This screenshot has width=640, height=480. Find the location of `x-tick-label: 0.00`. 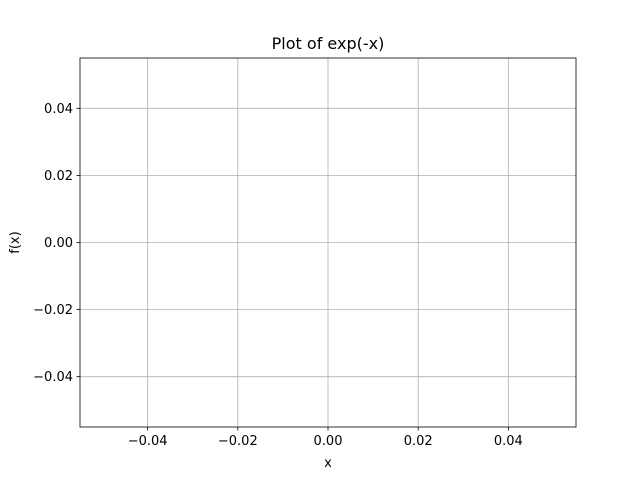

x-tick-label: 0.00 is located at coordinates (328, 441).